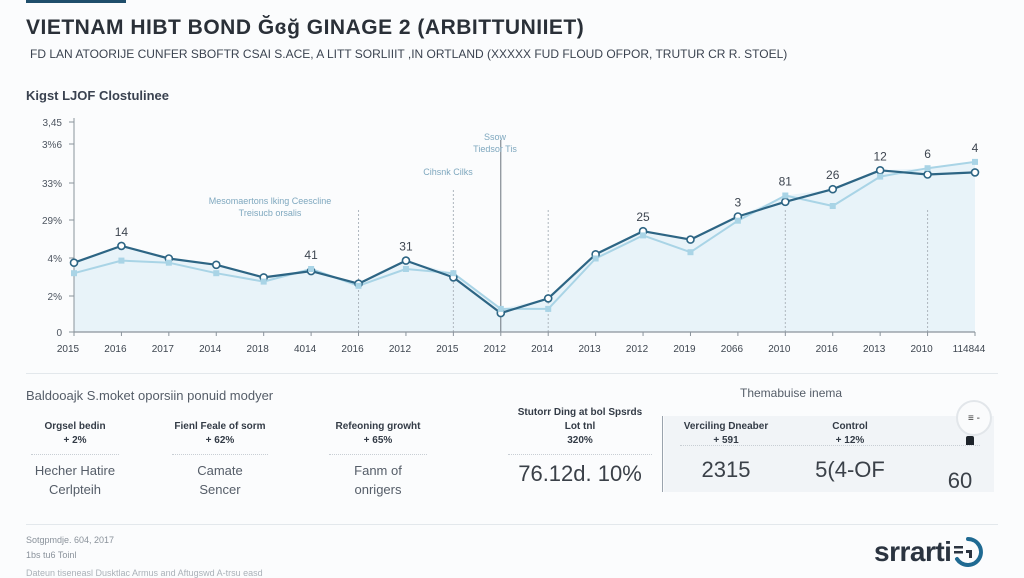 The height and width of the screenshot is (578, 1024). Describe the element at coordinates (305, 349) in the screenshot. I see `x-tick-label: 4014` at that location.